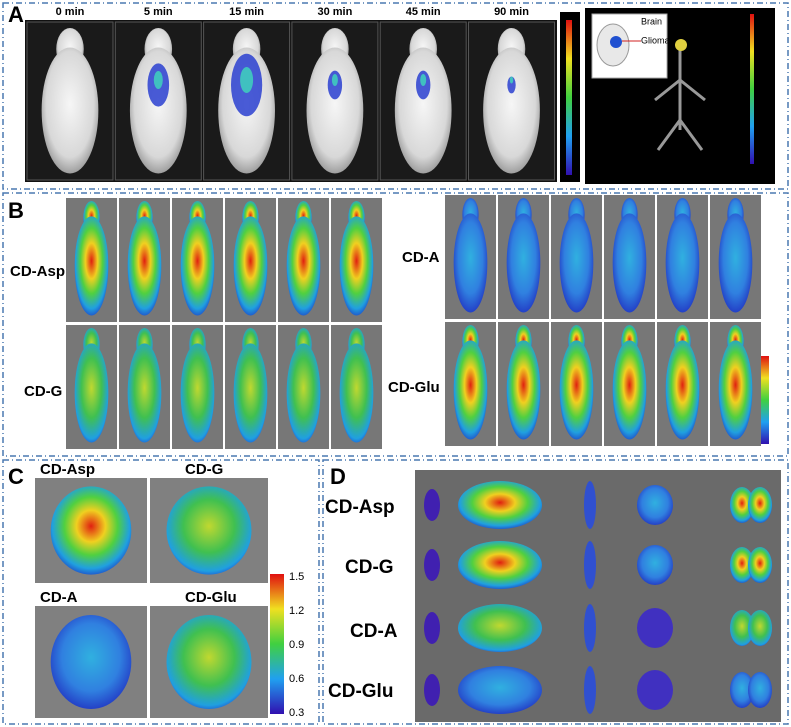 Image resolution: width=791 pixels, height=727 pixels. What do you see at coordinates (246, 12) in the screenshot?
I see `time-label: 15 min` at bounding box center [246, 12].